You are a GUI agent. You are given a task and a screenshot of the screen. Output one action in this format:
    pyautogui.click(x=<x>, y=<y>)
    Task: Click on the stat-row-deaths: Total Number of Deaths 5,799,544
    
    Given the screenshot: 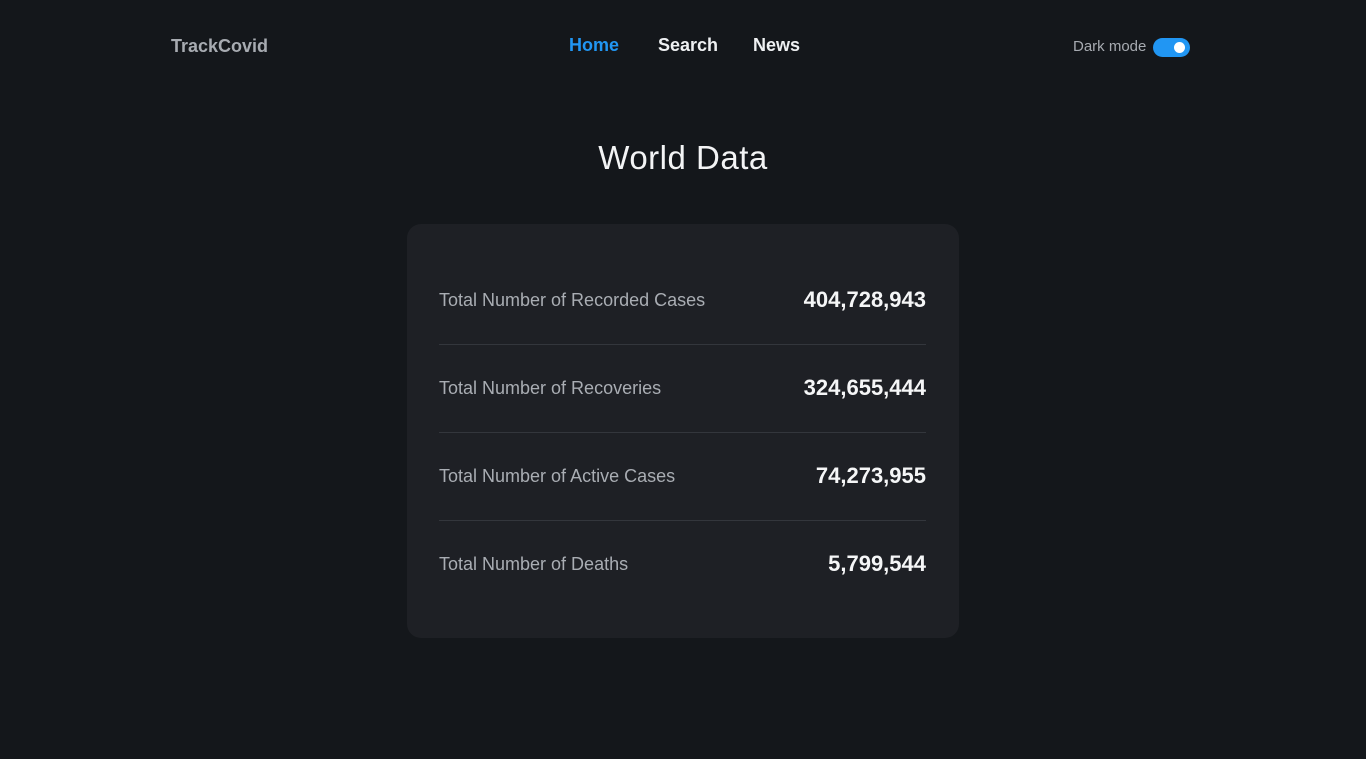 What is the action you would take?
    pyautogui.click(x=682, y=564)
    